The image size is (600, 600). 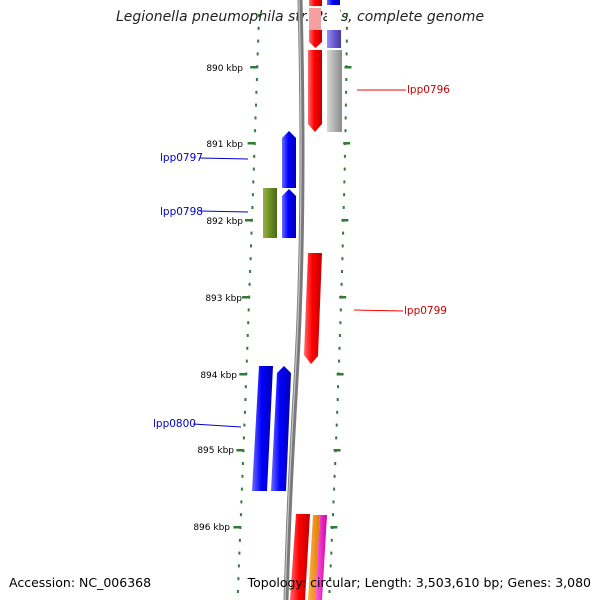 What do you see at coordinates (333, 18) in the screenshot?
I see `feature-white-strip` at bounding box center [333, 18].